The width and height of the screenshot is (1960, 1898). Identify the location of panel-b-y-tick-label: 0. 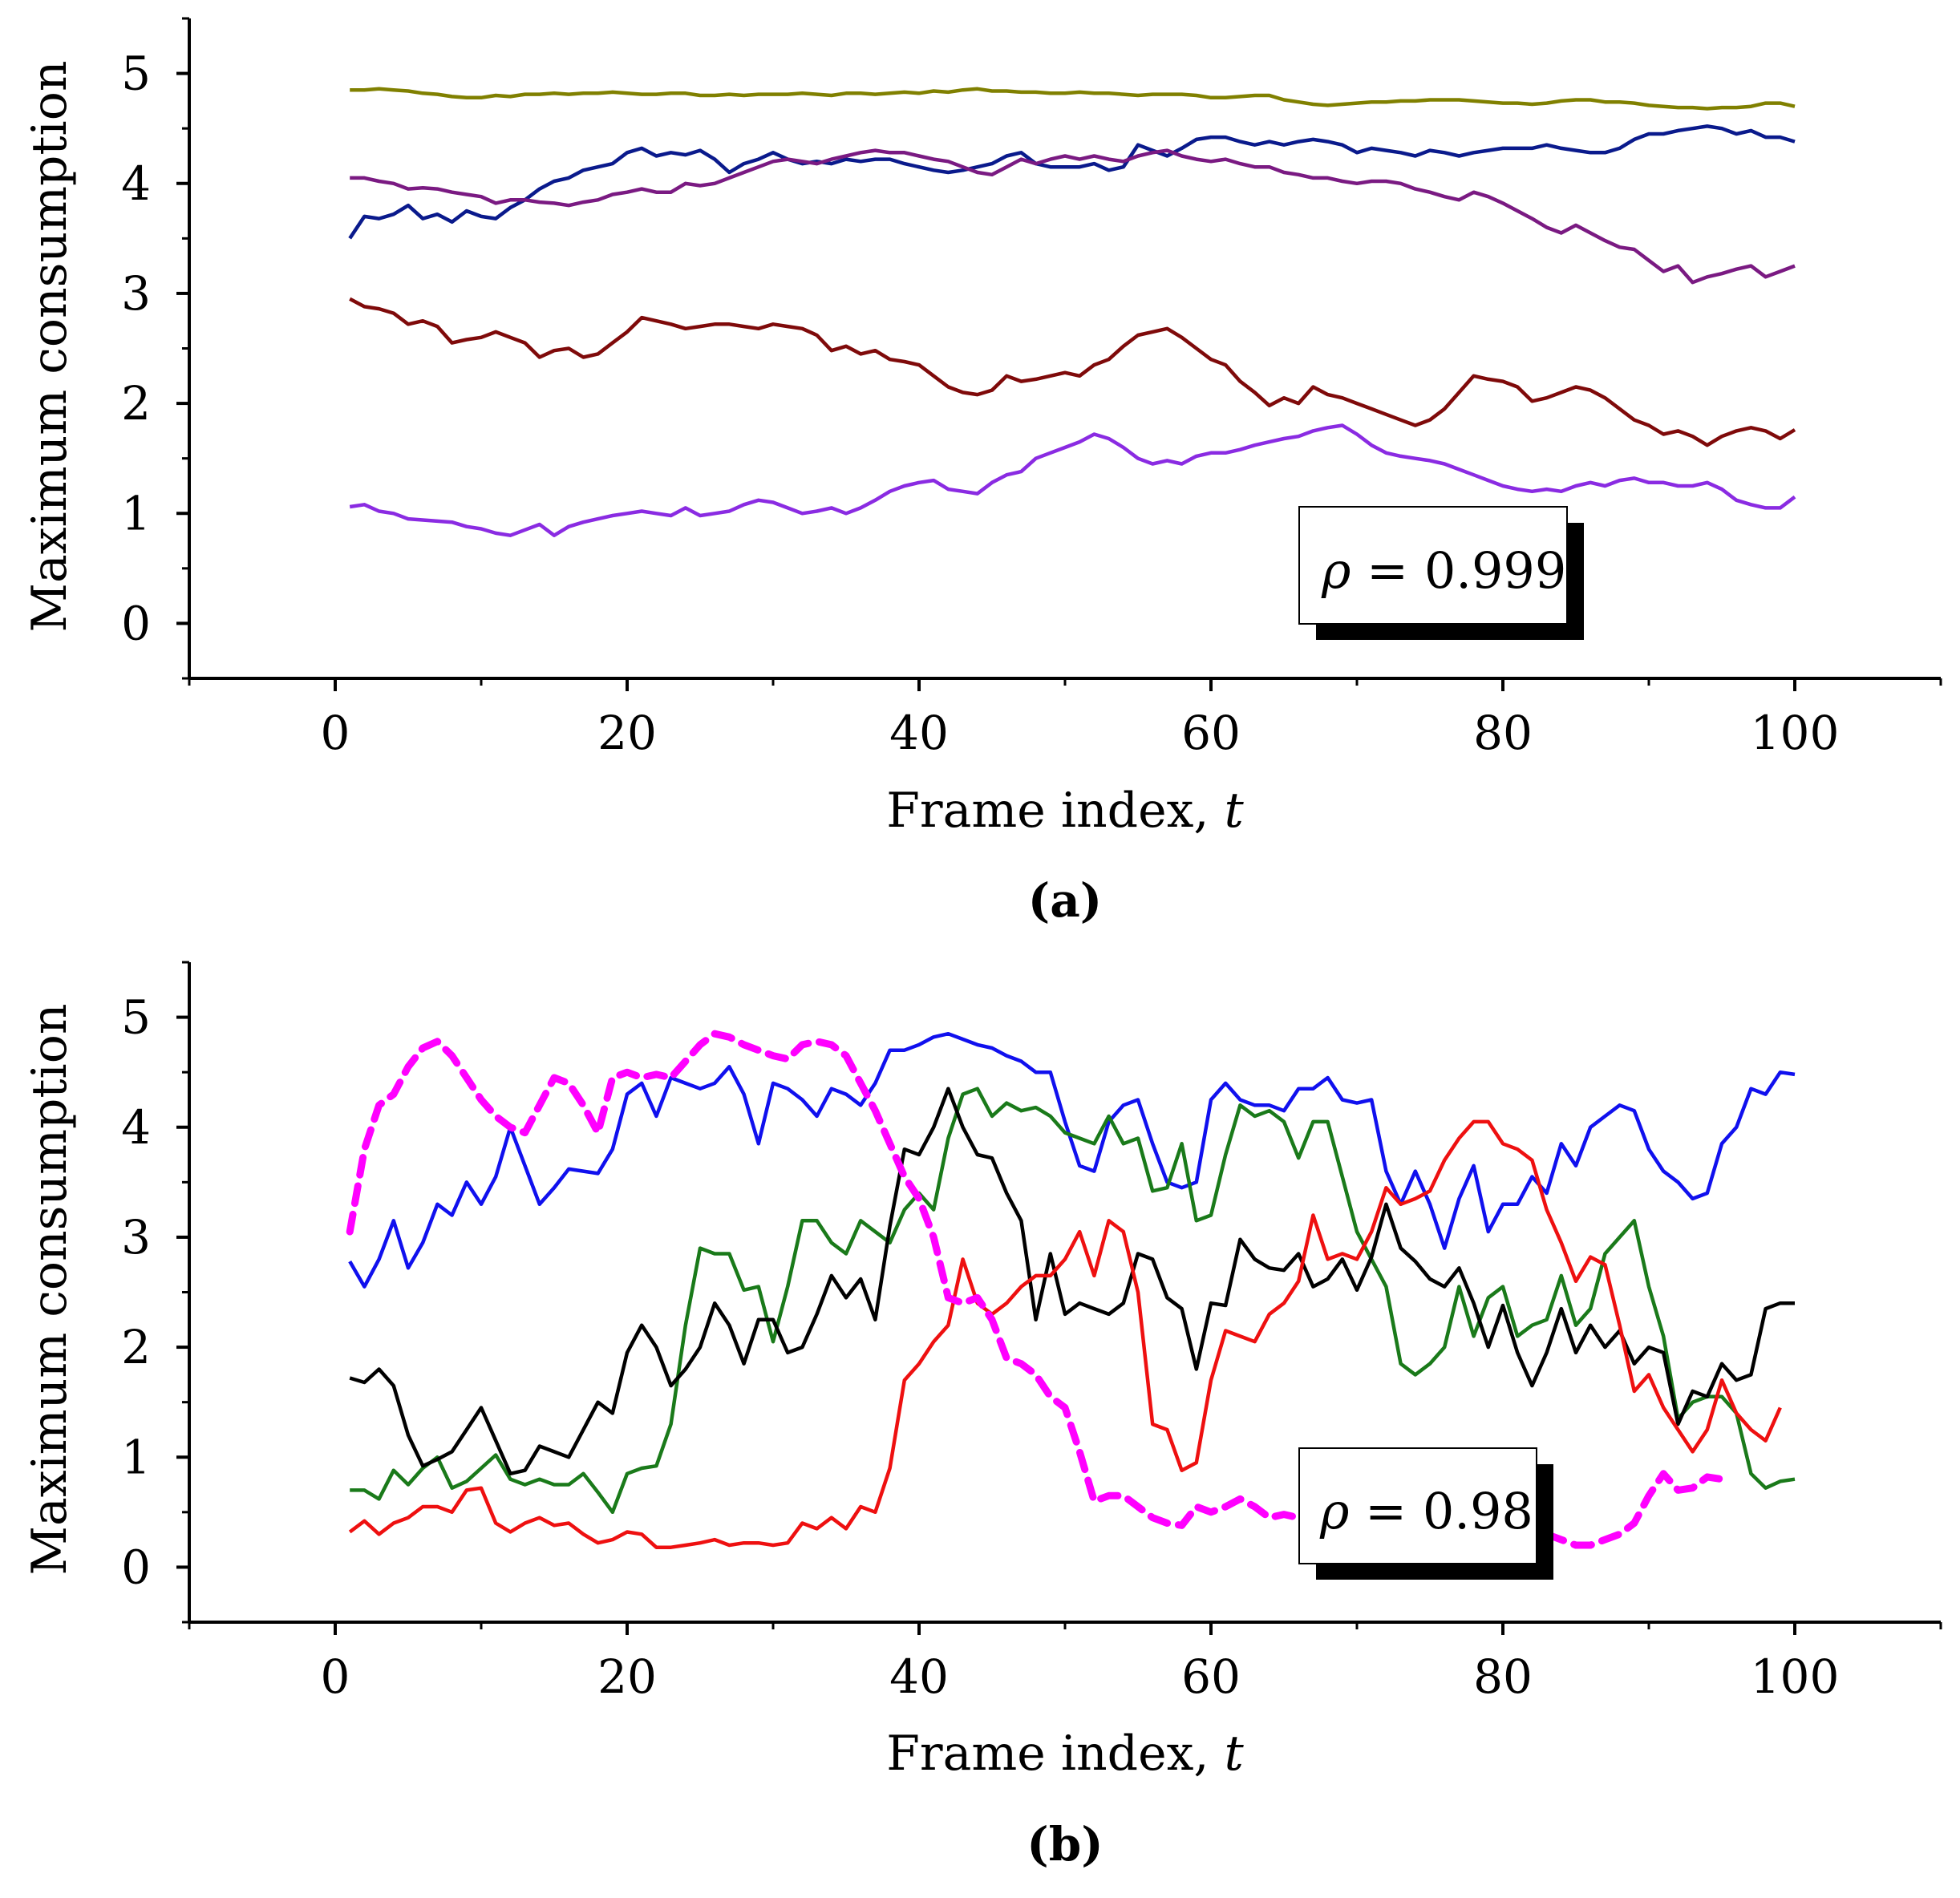
(136, 1567).